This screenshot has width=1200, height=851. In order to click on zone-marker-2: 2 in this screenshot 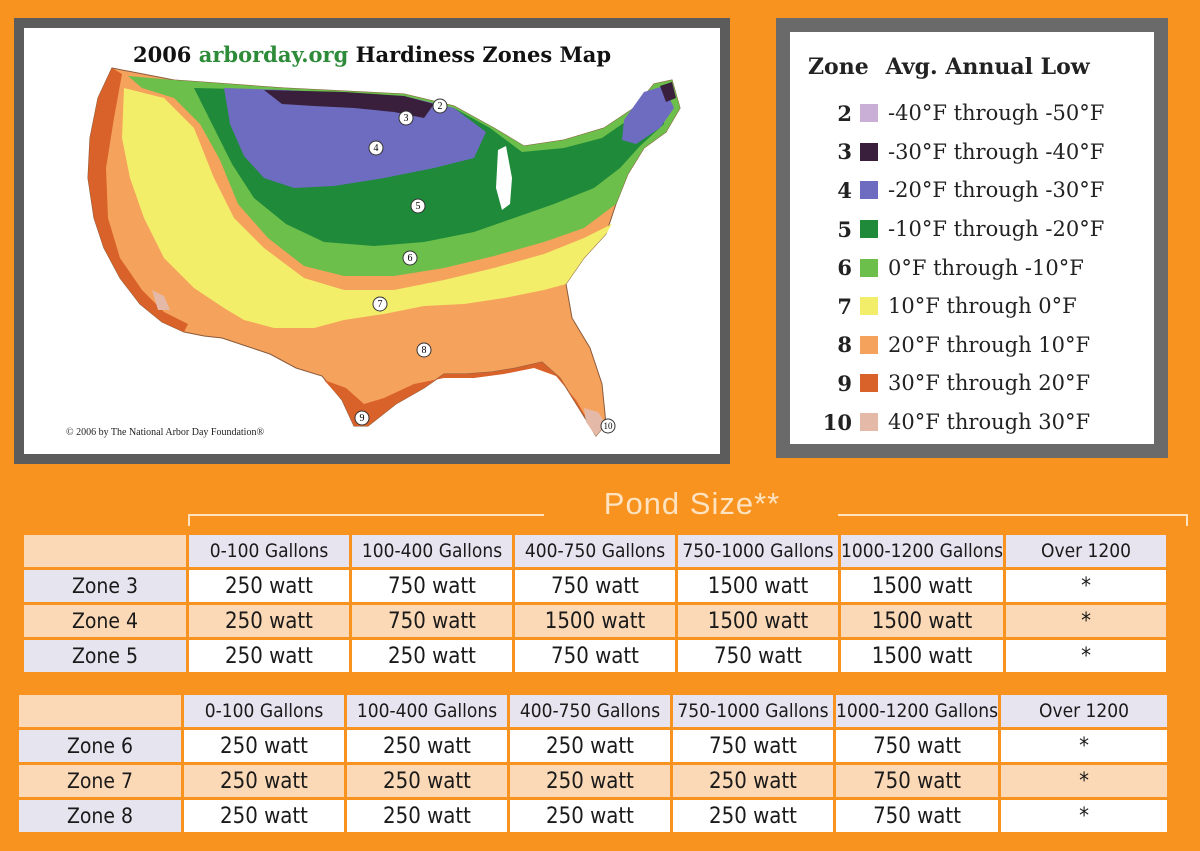, I will do `click(440, 106)`.